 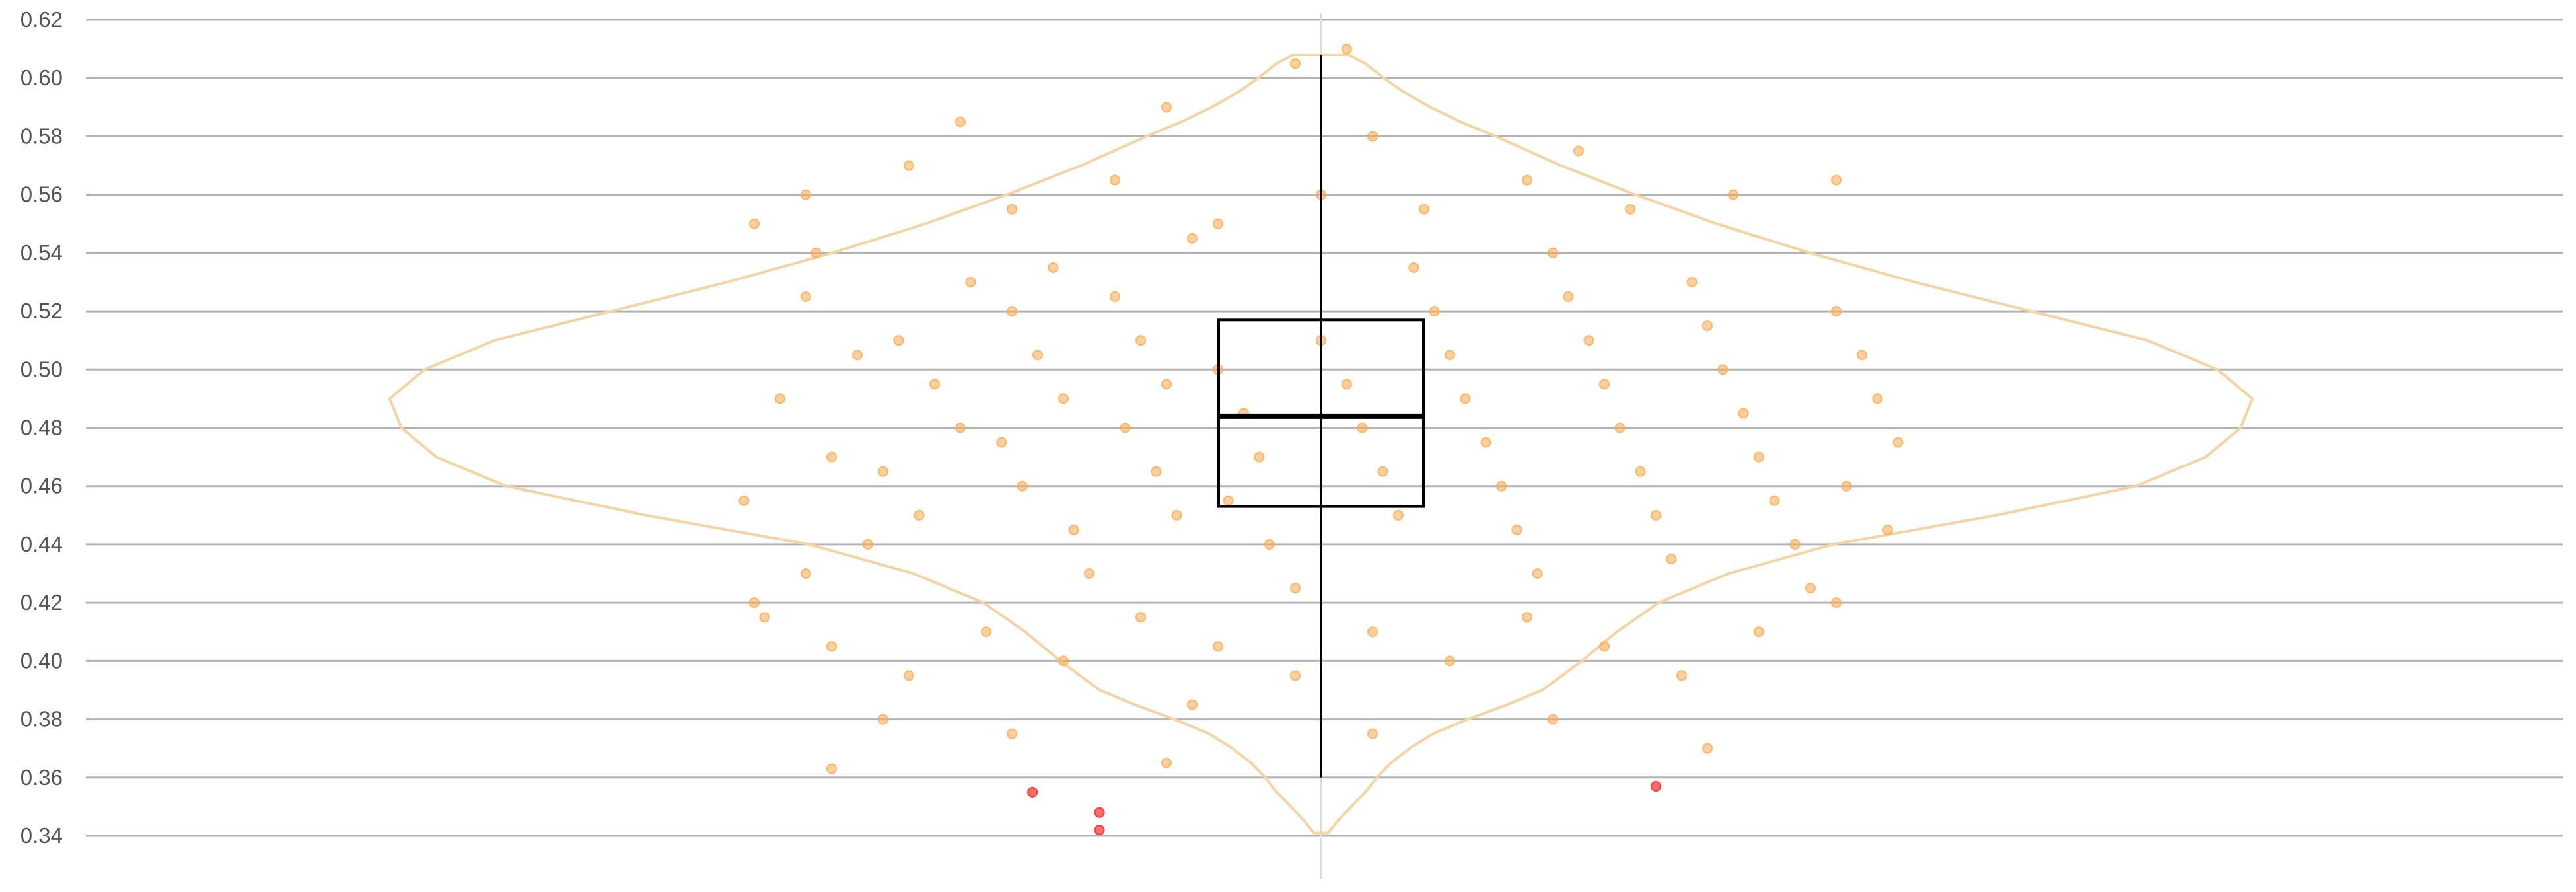 What do you see at coordinates (41, 602) in the screenshot?
I see `y-tick-label: 0.42` at bounding box center [41, 602].